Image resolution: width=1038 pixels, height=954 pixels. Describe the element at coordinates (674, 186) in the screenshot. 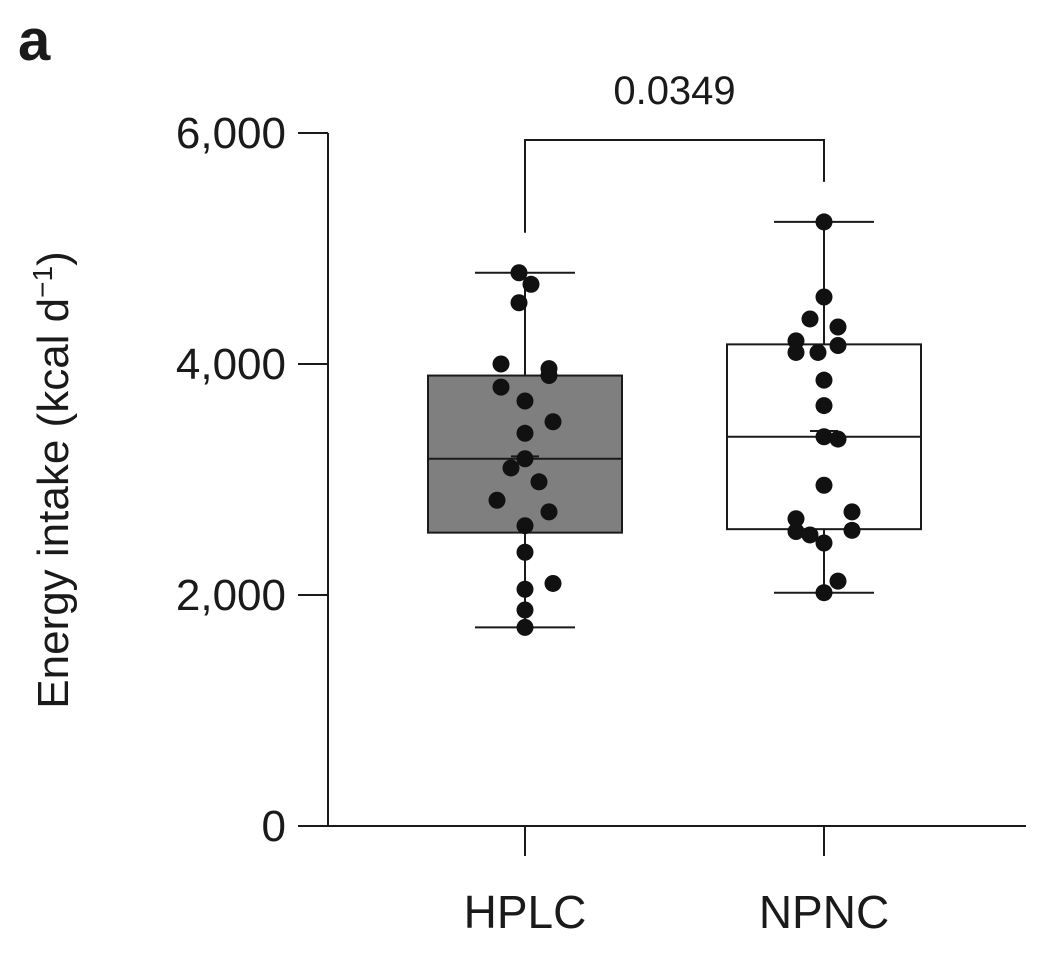

I see `bracket-line` at that location.